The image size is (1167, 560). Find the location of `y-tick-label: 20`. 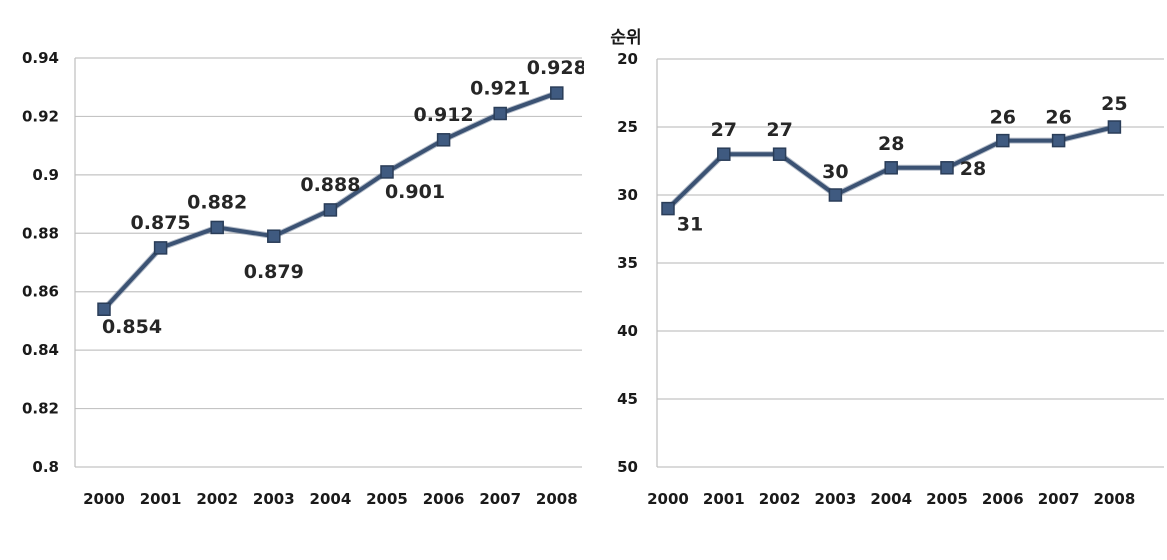

y-tick-label: 20 is located at coordinates (627, 59).